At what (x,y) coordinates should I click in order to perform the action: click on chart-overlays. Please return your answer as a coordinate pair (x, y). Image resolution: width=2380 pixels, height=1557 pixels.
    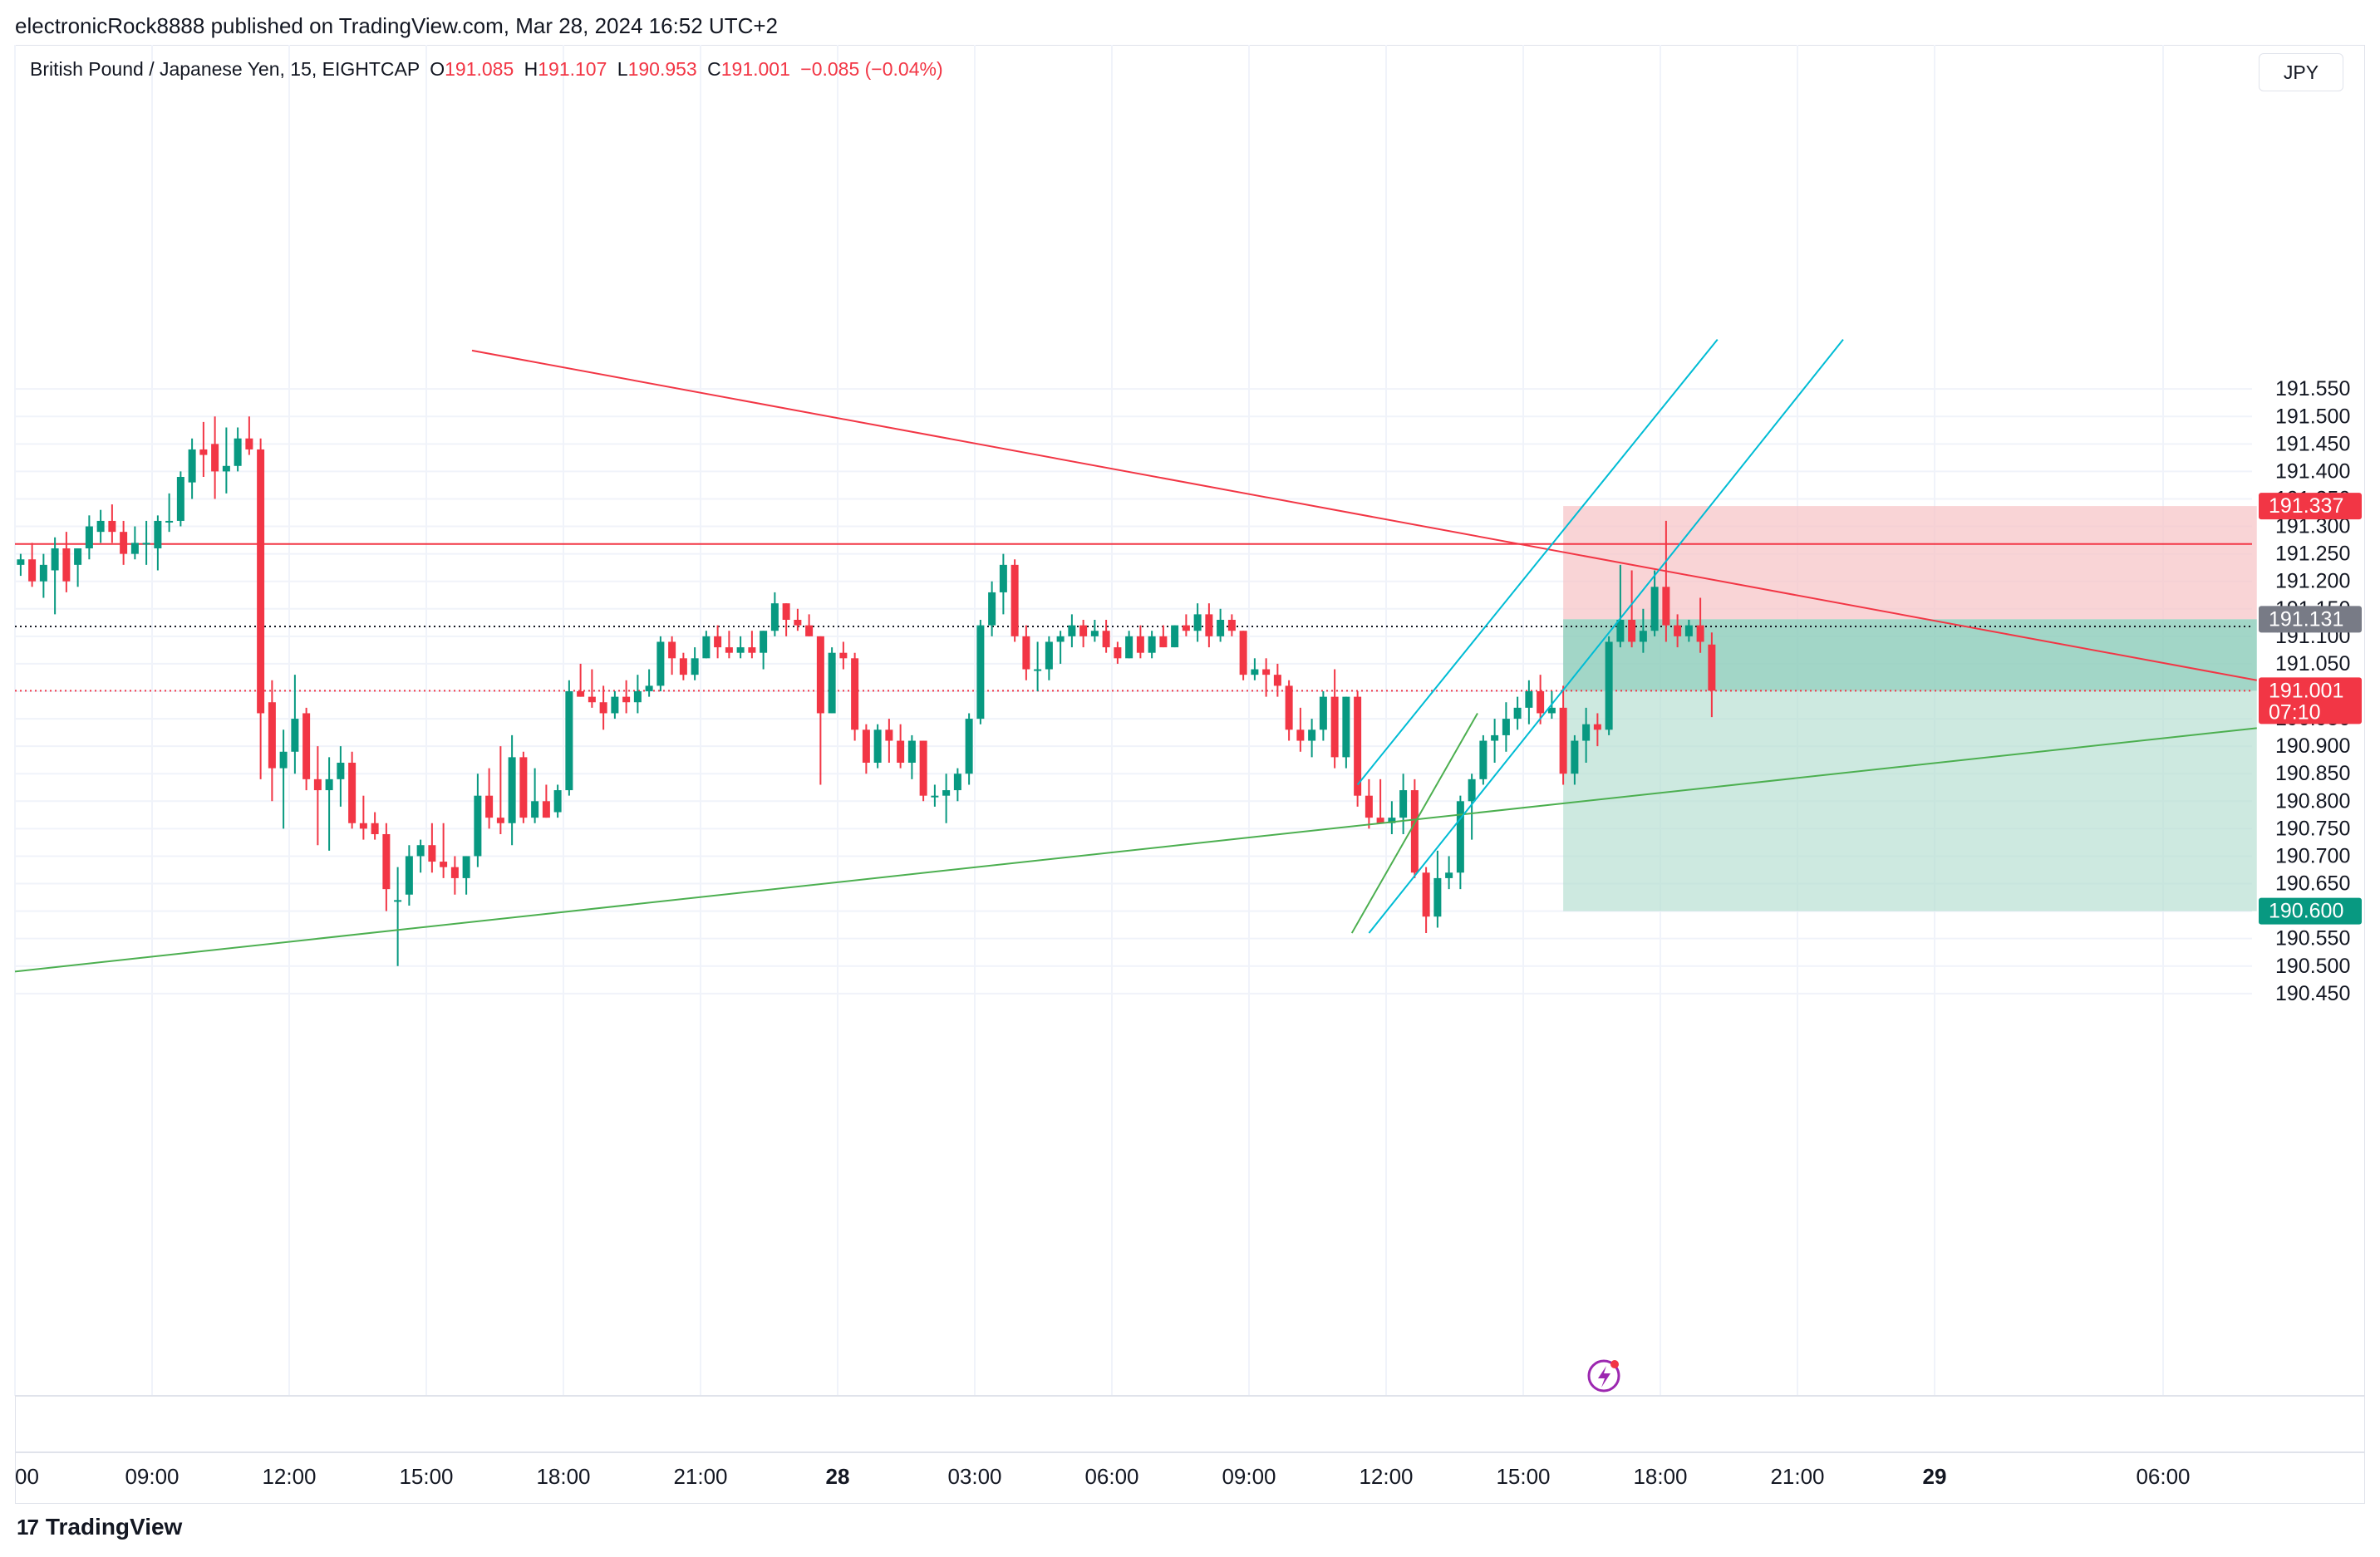
    Looking at the image, I should click on (1604, 1375).